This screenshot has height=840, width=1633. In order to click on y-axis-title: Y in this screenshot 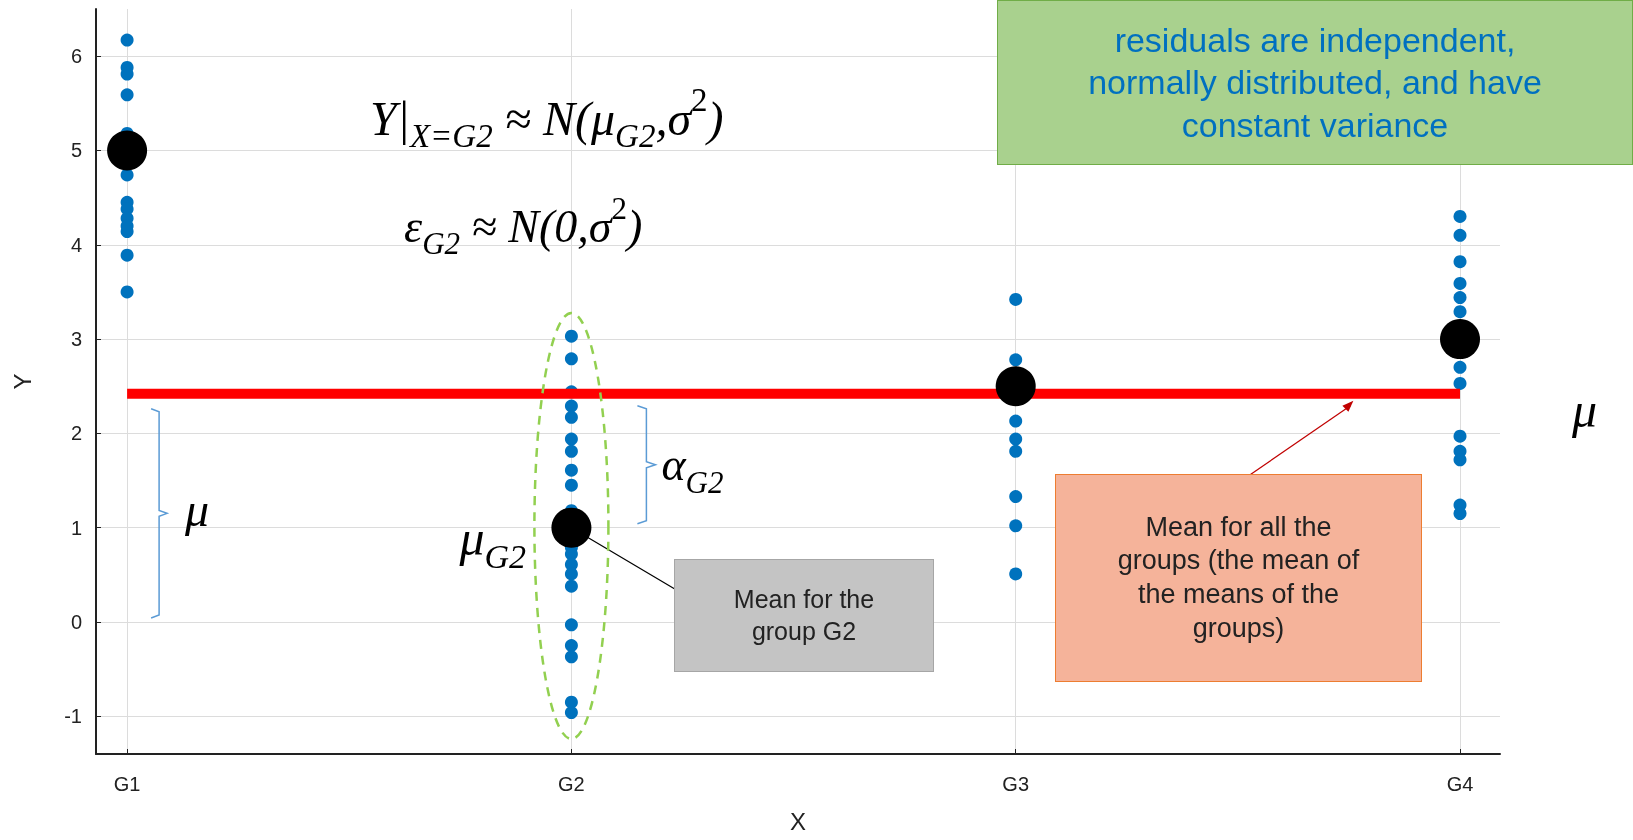, I will do `click(22, 381)`.